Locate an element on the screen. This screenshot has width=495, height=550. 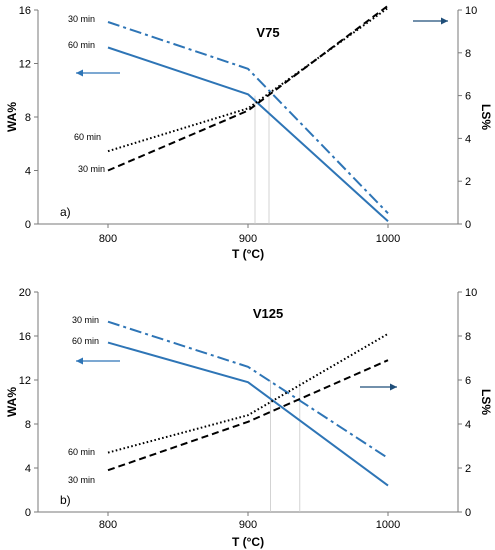
series-line-ls-dashed is located at coordinates (248, 415).